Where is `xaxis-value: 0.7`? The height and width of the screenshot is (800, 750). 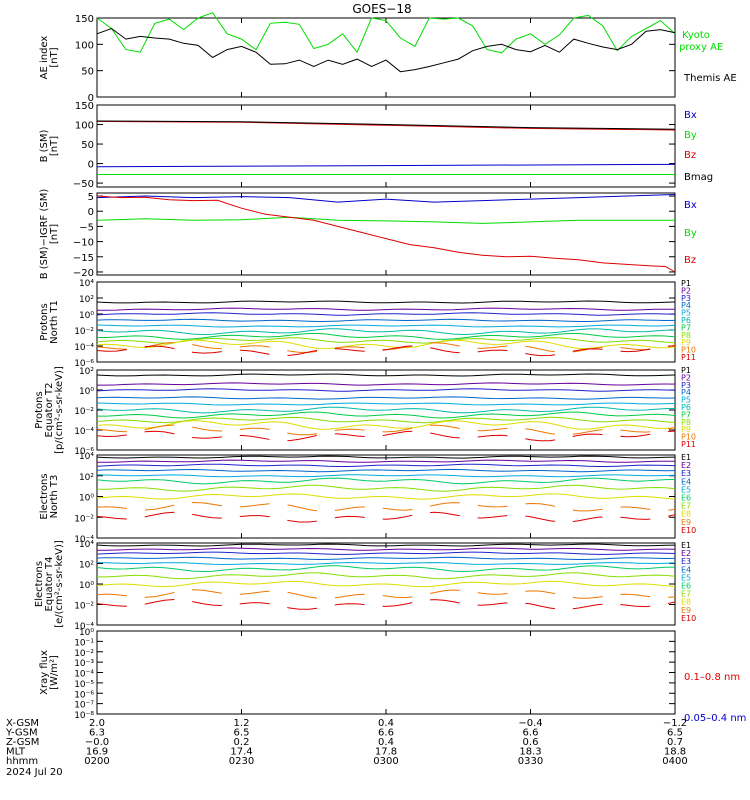
xaxis-value: 0.7 is located at coordinates (675, 742).